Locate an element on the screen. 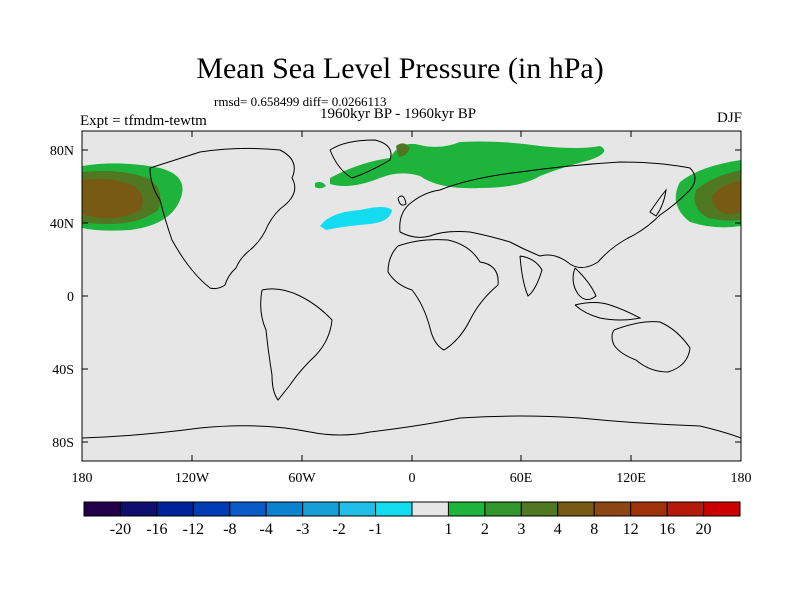 This screenshot has height=600, width=800. coast-greenland is located at coordinates (360, 159).